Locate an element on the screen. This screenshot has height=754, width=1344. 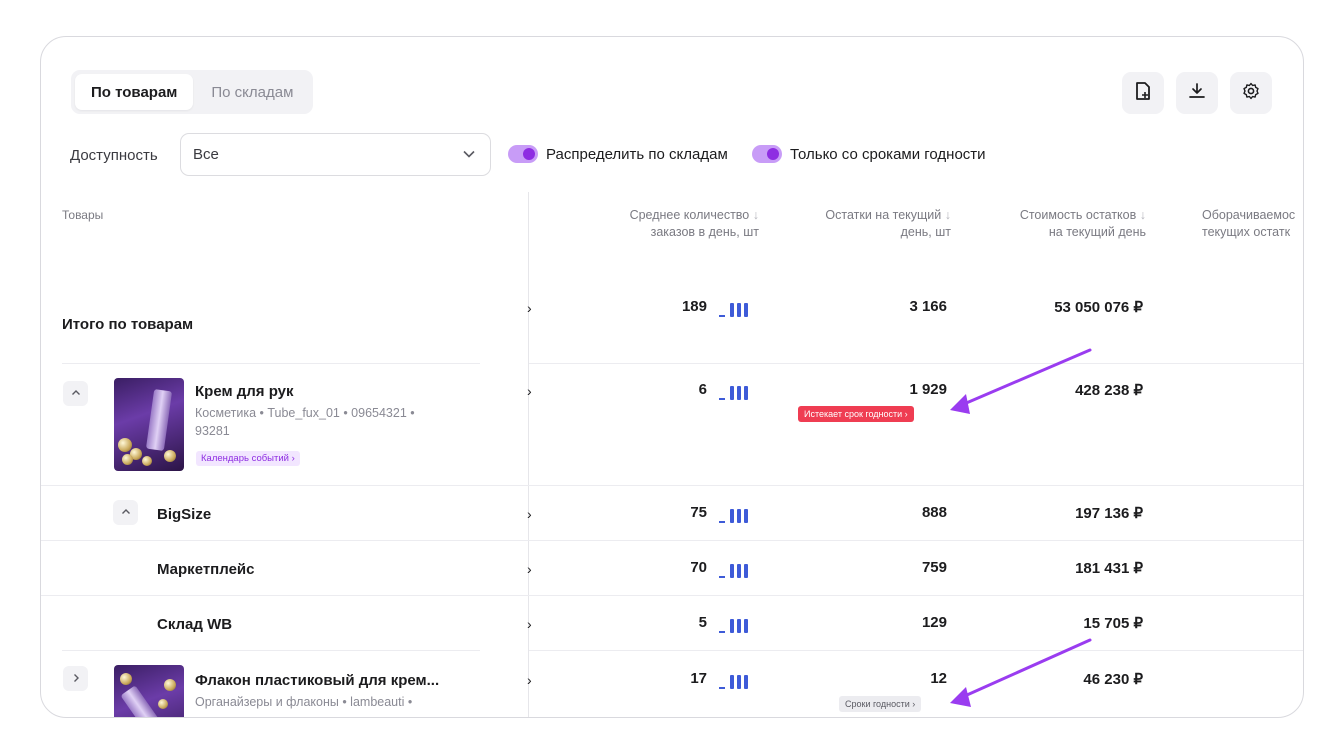
annotation-arrows is located at coordinates (1021, 527).